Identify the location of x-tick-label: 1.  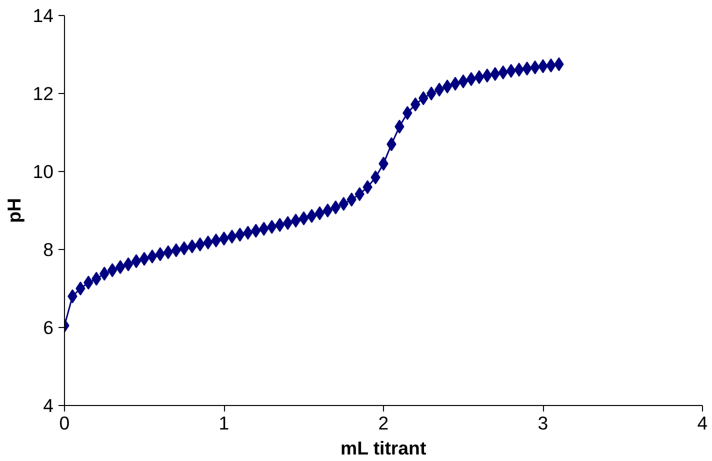
(224, 423).